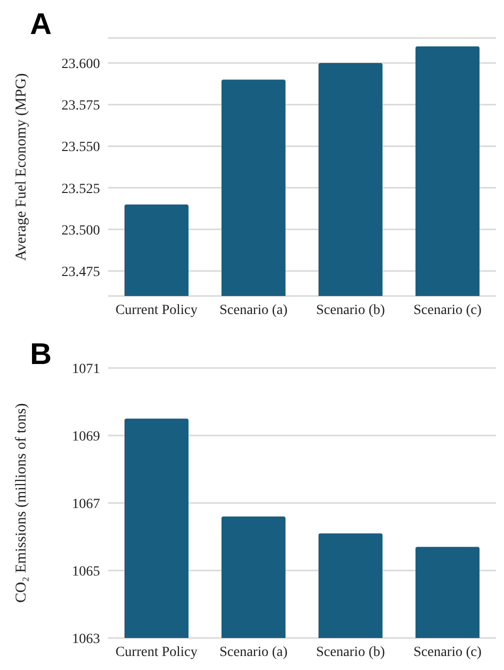 This screenshot has width=504, height=670. What do you see at coordinates (86, 572) in the screenshot?
I see `y-tick-label: 1065` at bounding box center [86, 572].